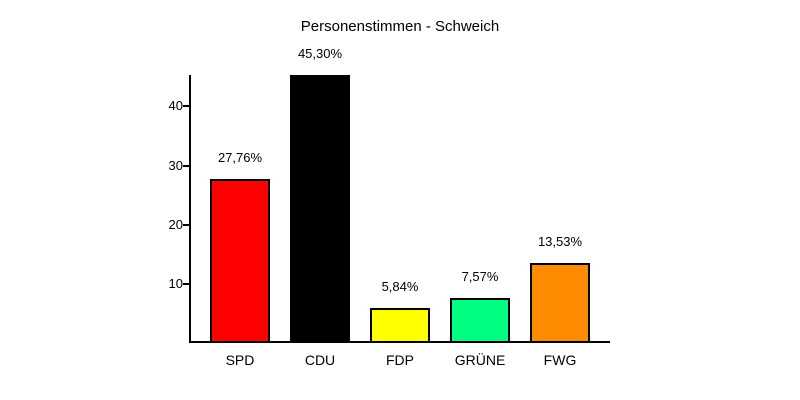 The image size is (800, 400). What do you see at coordinates (175, 283) in the screenshot?
I see `y-axis-tick-label: 10` at bounding box center [175, 283].